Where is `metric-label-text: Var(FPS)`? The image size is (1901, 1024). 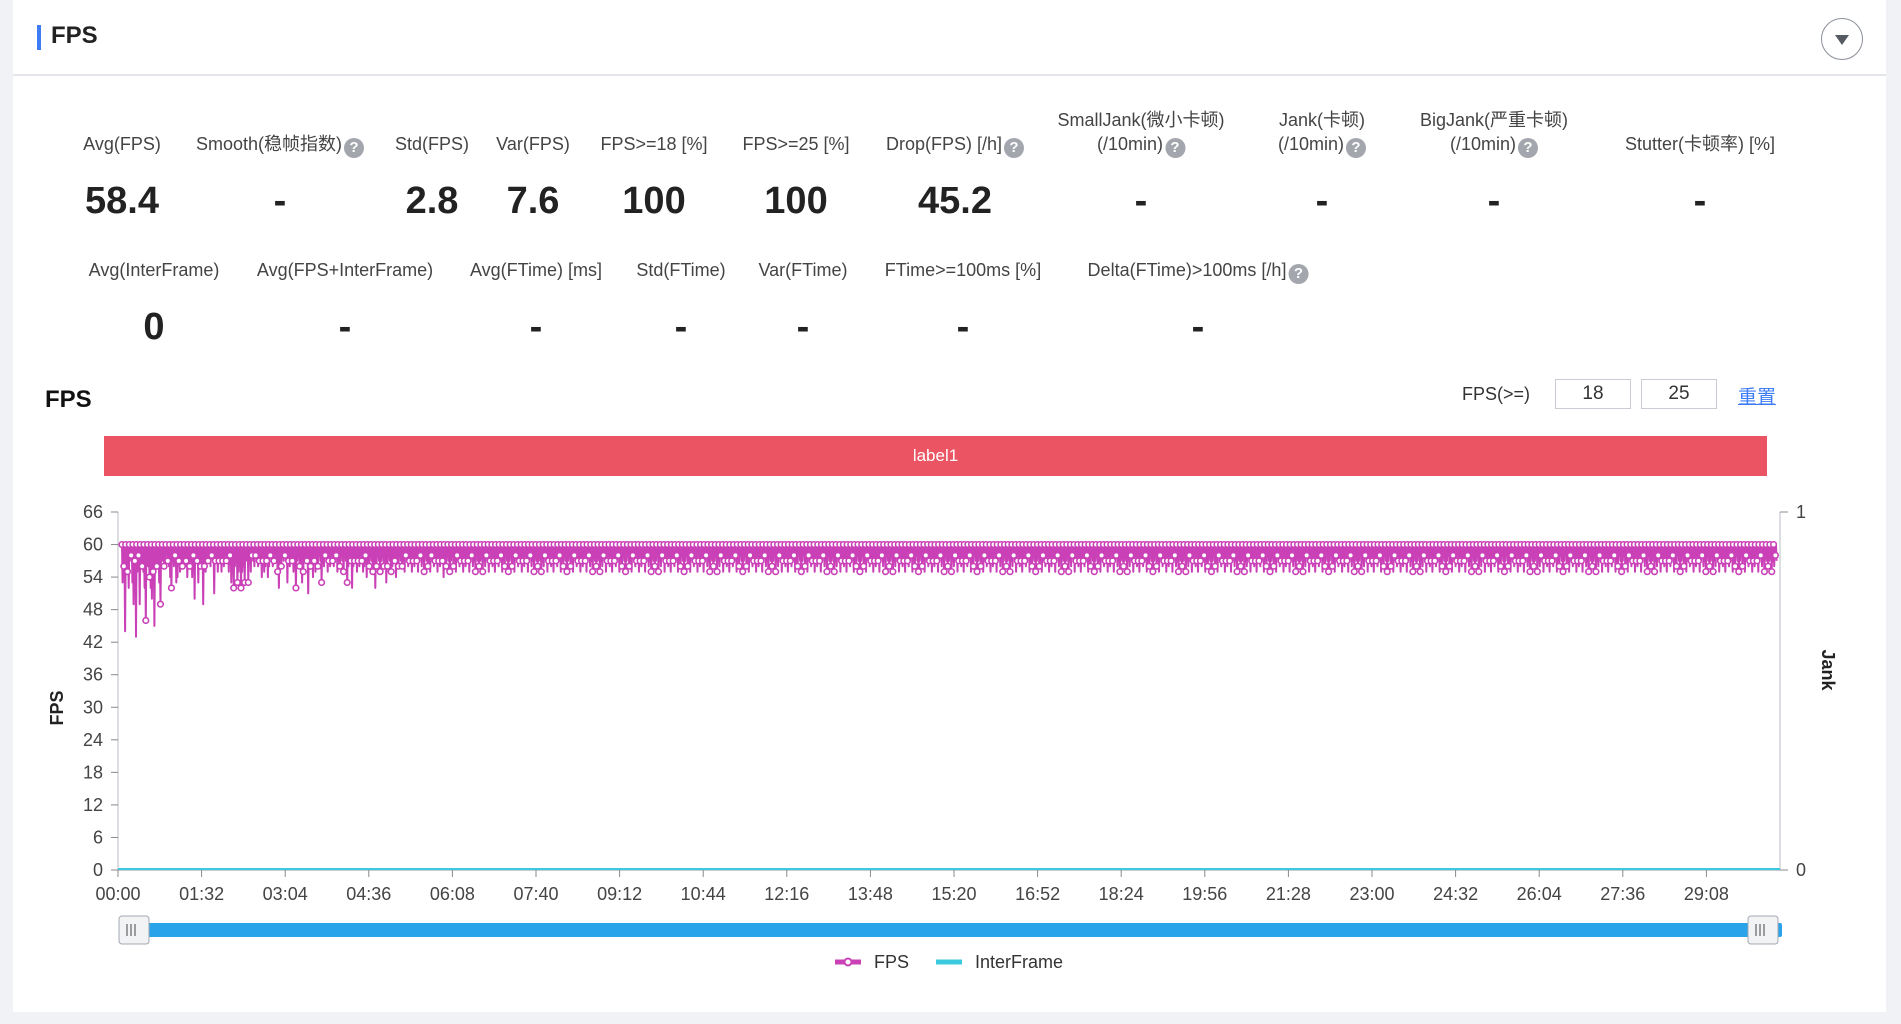
metric-label-text: Var(FPS) is located at coordinates (533, 144).